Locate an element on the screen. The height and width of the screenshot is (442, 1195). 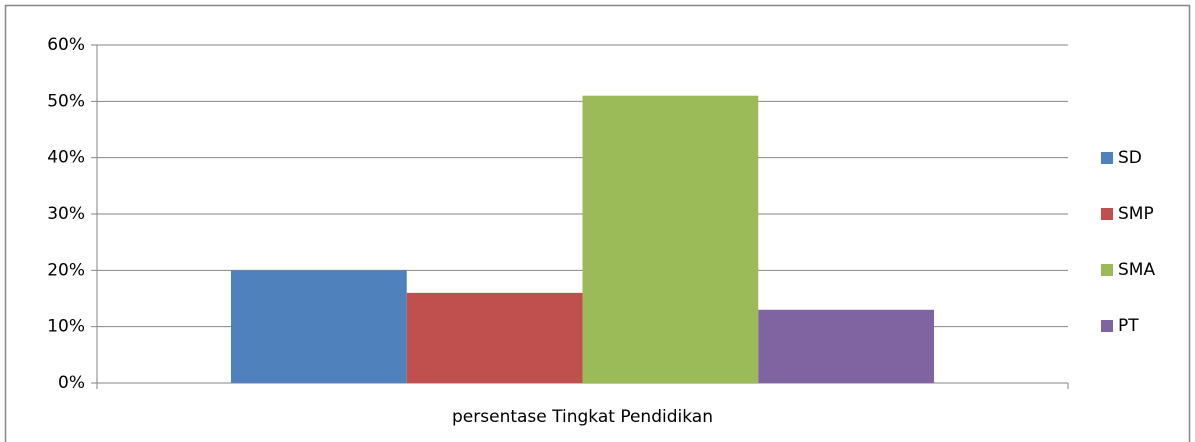
legend-label: SMA is located at coordinates (1136, 270).